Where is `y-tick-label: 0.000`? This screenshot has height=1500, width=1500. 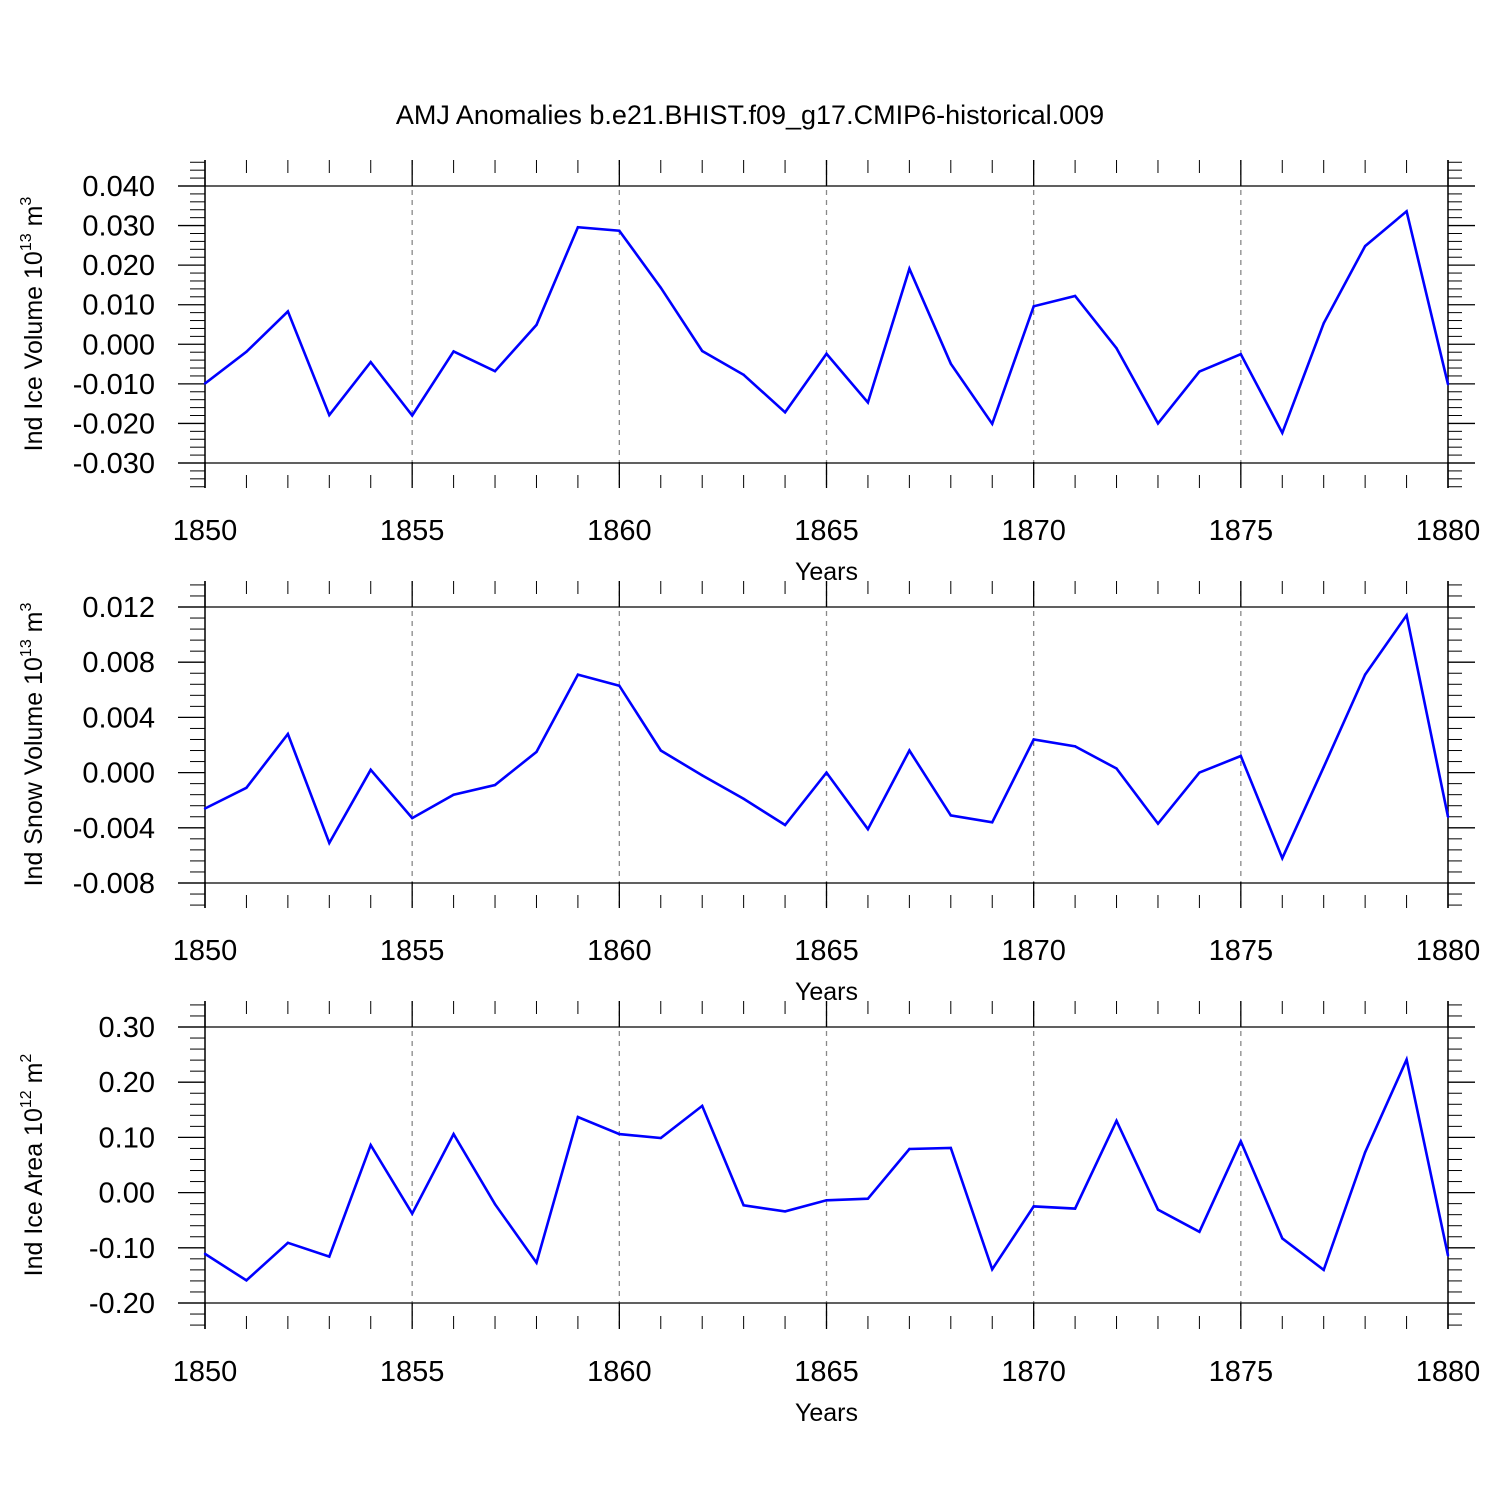
y-tick-label: 0.000 is located at coordinates (118, 345).